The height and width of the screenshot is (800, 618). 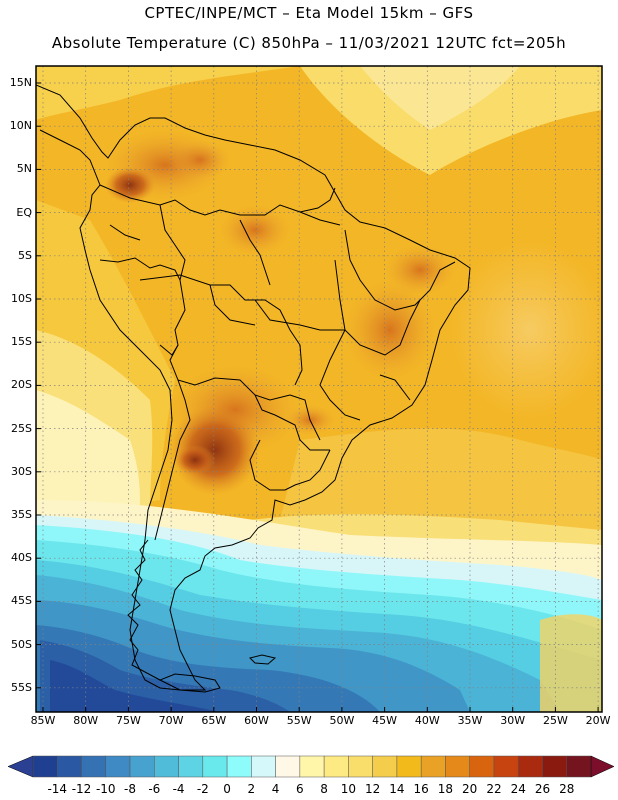 What do you see at coordinates (397, 789) in the screenshot?
I see `colorbar-label: 14` at bounding box center [397, 789].